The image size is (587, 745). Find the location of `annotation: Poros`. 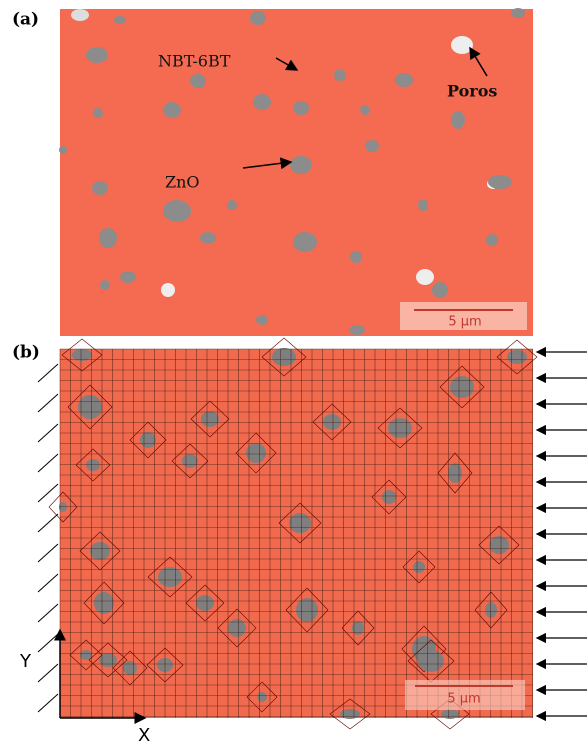

annotation: Poros is located at coordinates (472, 91).